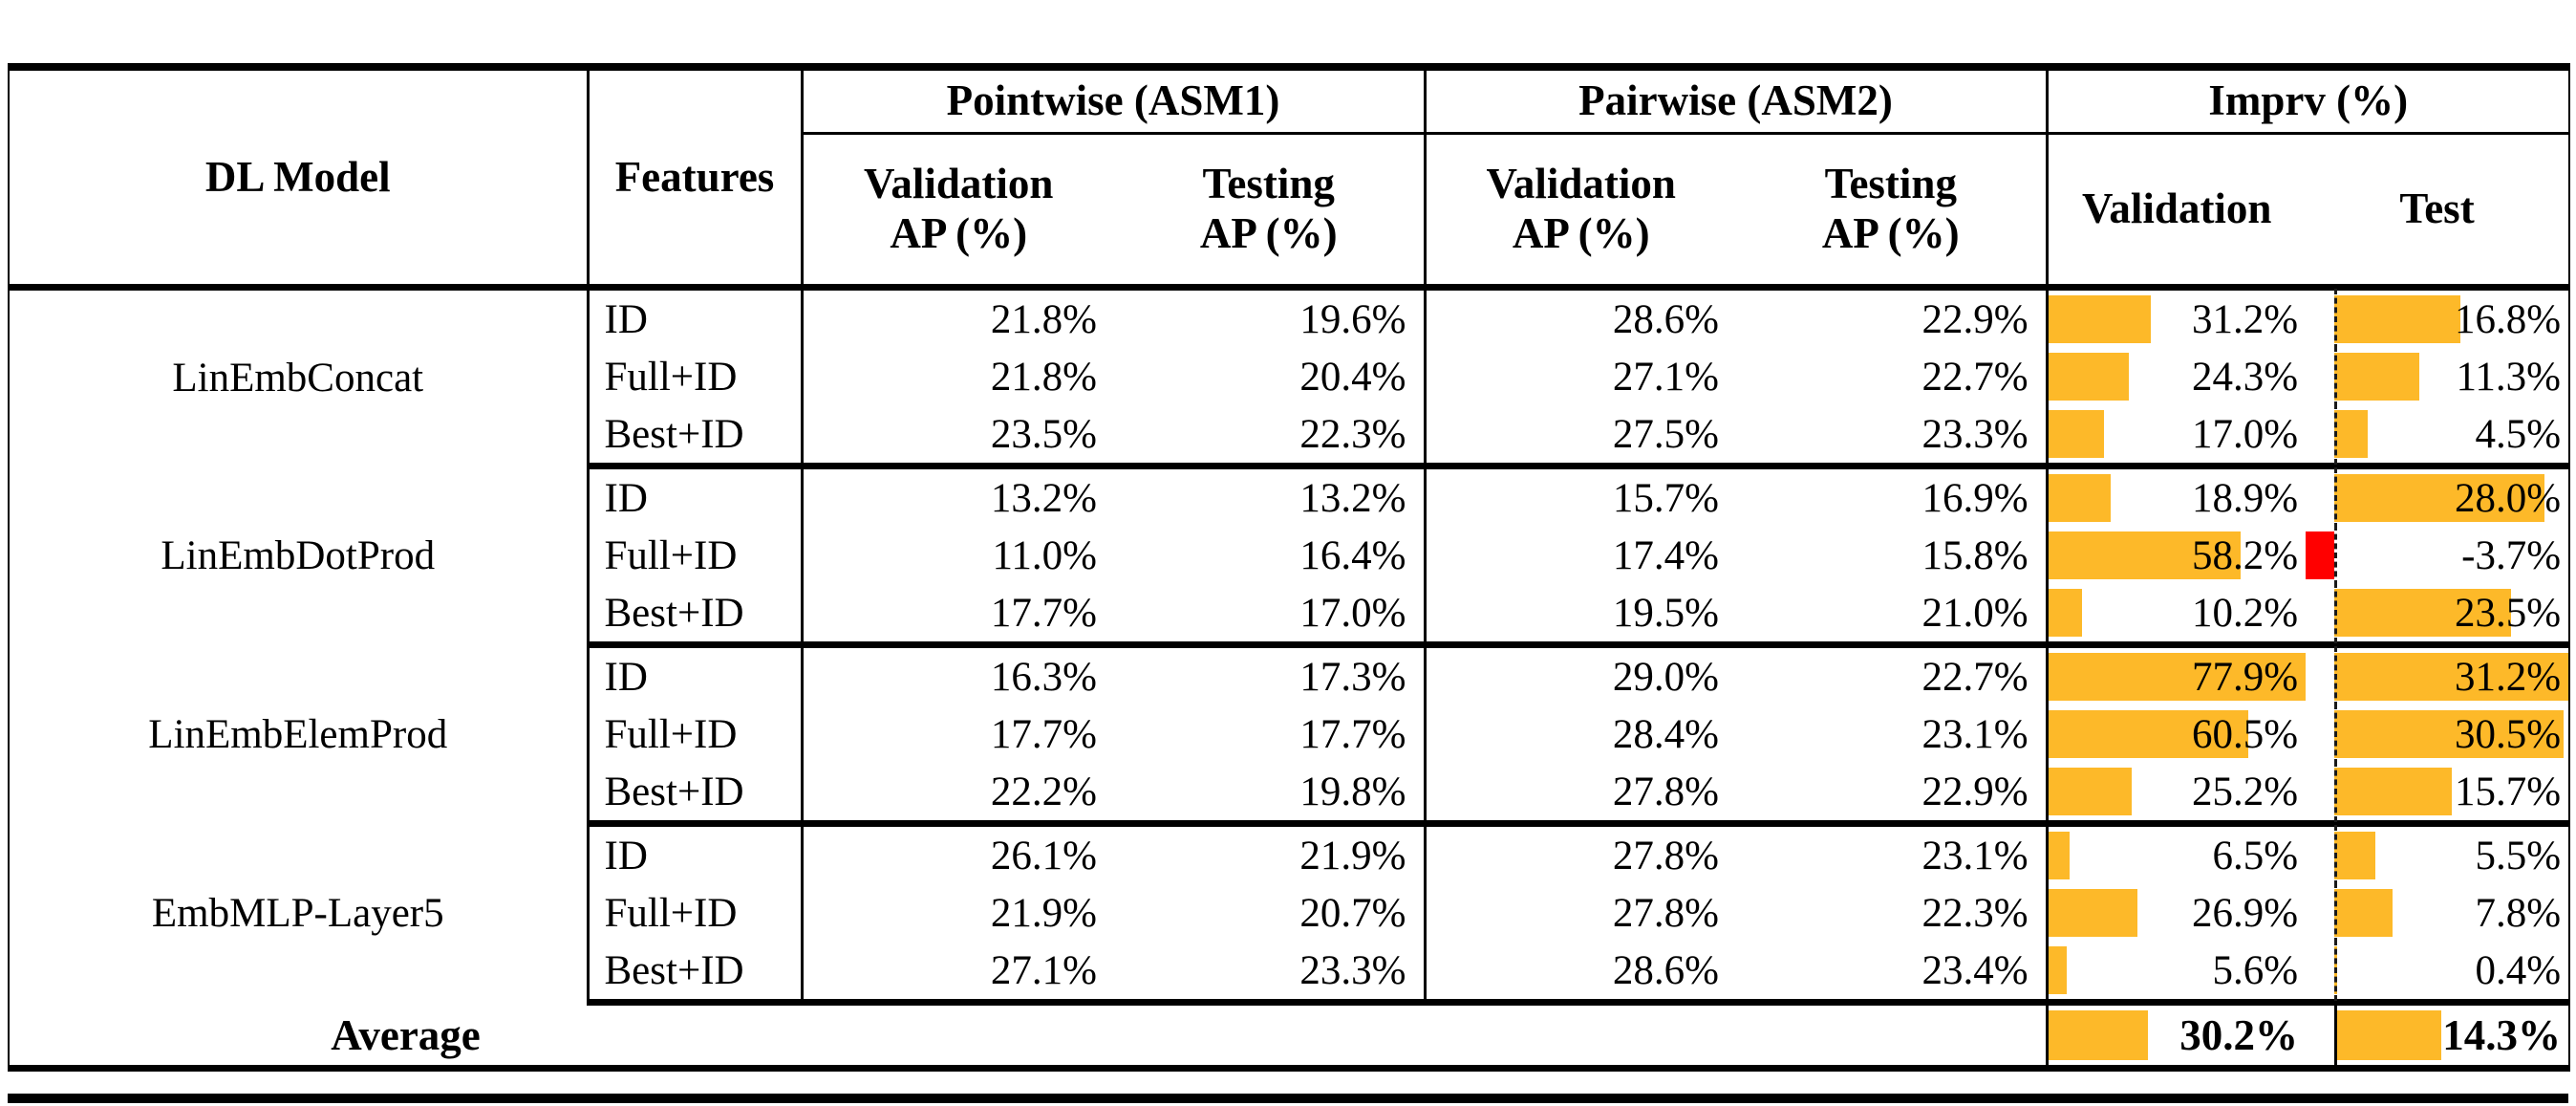 This screenshot has height=1106, width=2576. Describe the element at coordinates (2177, 1037) in the screenshot. I see `average-imprv-validation-cell: 30.2%` at that location.